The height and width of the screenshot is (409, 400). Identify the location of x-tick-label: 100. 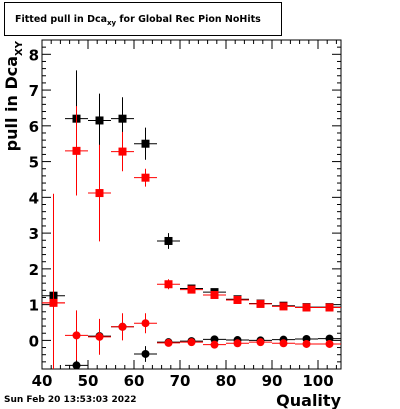
(317, 381).